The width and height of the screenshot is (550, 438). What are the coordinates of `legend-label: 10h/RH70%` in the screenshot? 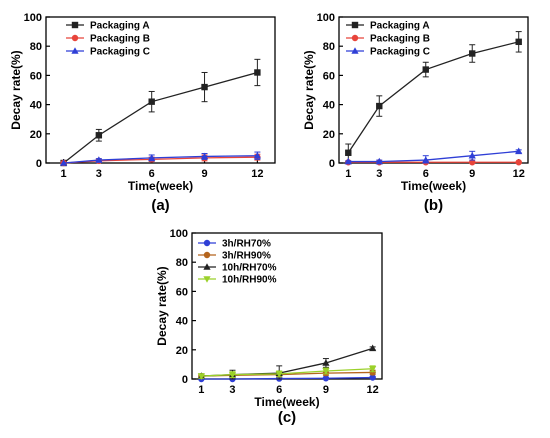 It's located at (249, 268).